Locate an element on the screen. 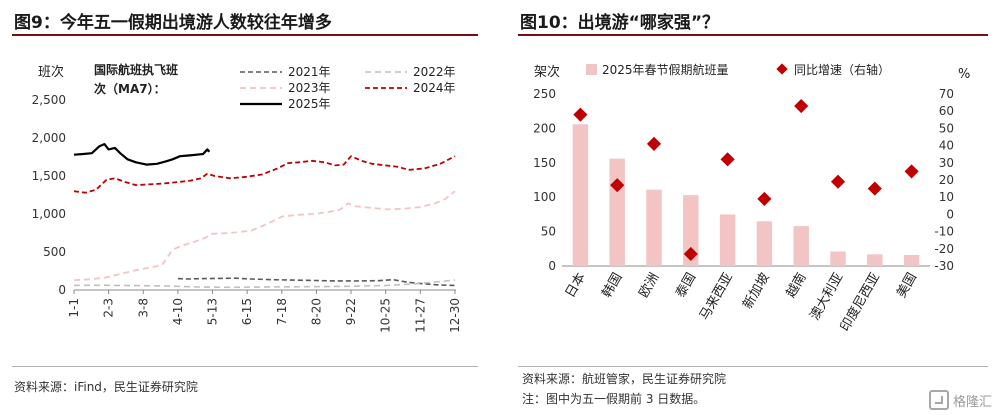 This screenshot has width=1000, height=416. y-left-tick-label: 150 is located at coordinates (544, 163).